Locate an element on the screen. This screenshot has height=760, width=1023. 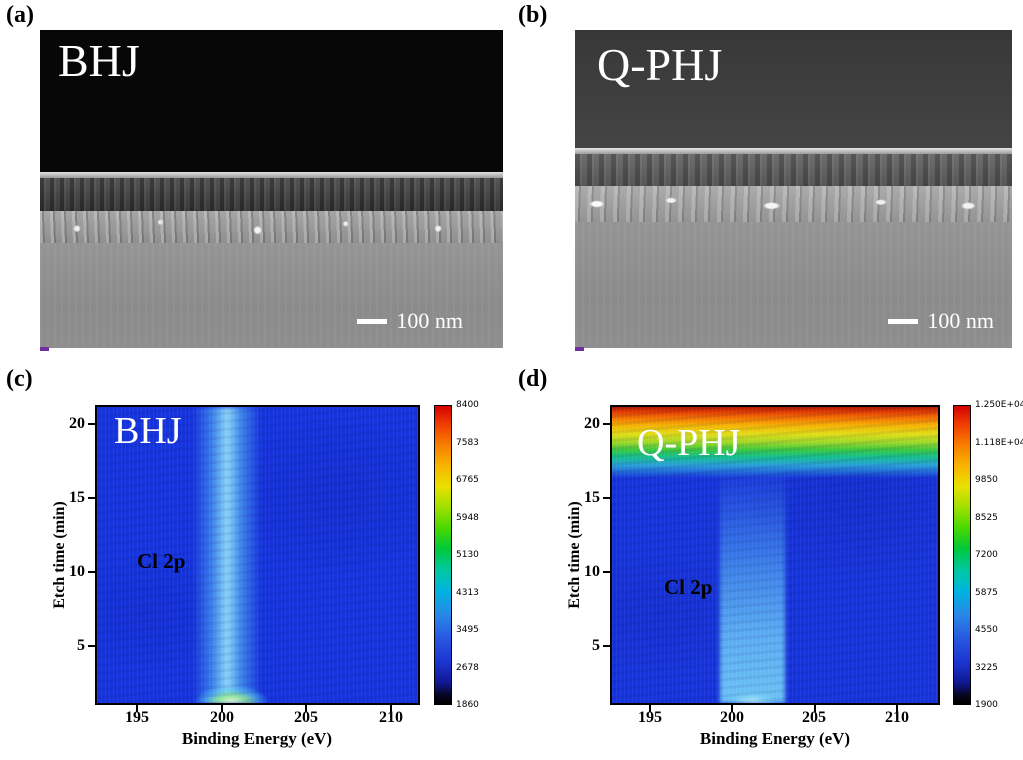
heatmap-c-cl2p-band is located at coordinates (227, 555).